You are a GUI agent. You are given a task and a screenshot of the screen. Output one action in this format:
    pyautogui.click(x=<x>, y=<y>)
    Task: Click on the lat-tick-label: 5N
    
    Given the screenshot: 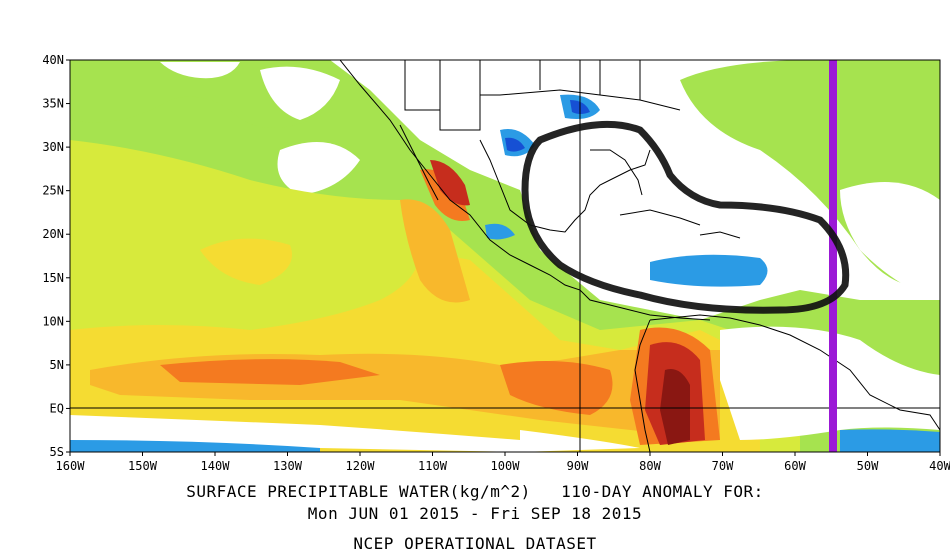 What is the action you would take?
    pyautogui.click(x=57, y=365)
    